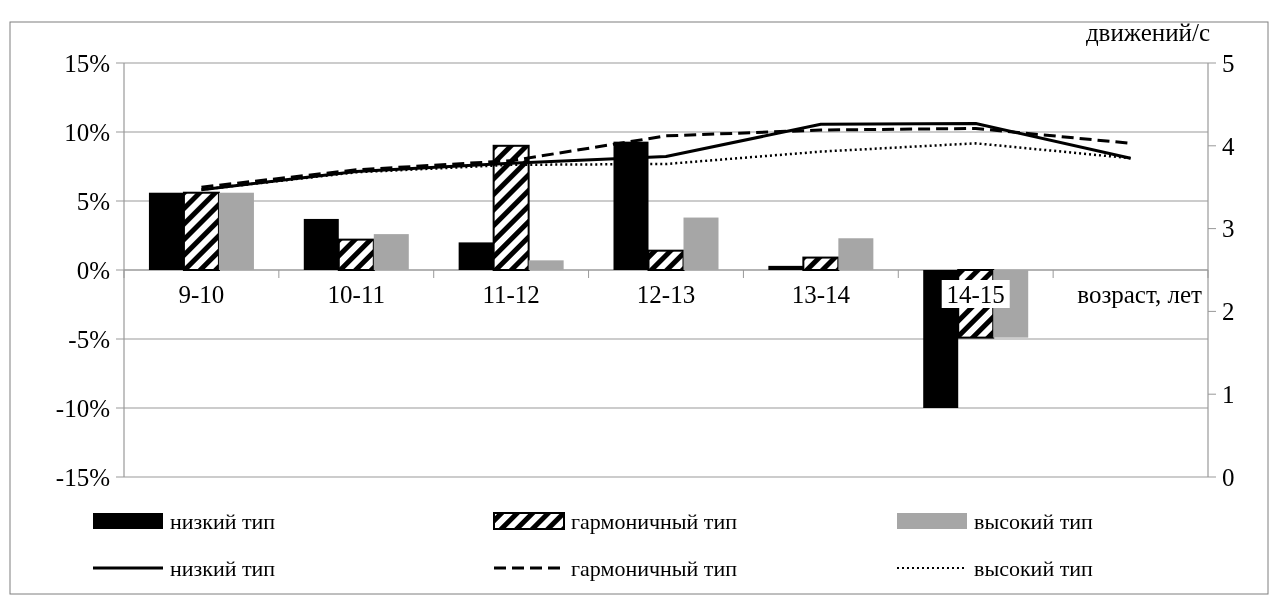 This screenshot has width=1275, height=600. Describe the element at coordinates (93, 201) in the screenshot. I see `y-tick-label: 5%` at that location.